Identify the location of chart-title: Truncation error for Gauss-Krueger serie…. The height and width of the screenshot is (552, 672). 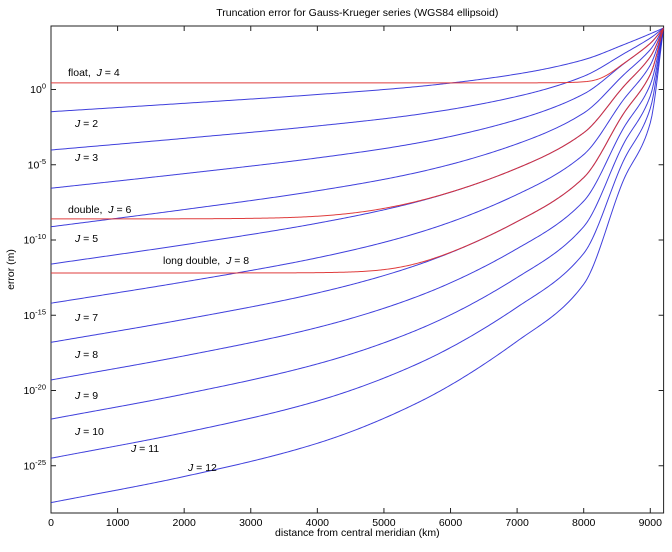
(357, 13).